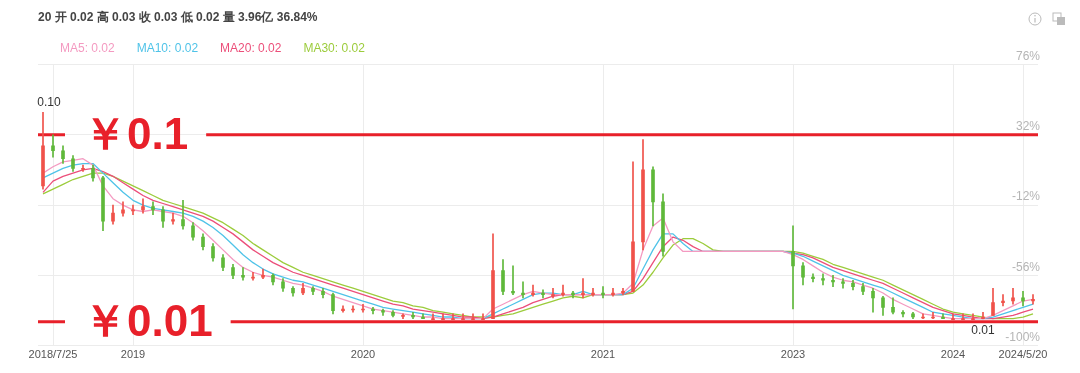 The height and width of the screenshot is (373, 1080). Describe the element at coordinates (49, 101) in the screenshot. I see `annotation: 0.10` at that location.